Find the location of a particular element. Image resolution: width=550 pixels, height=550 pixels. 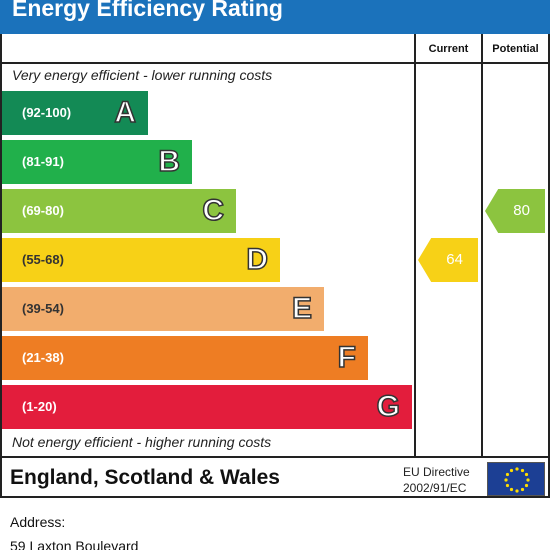

footer-divider is located at coordinates (275, 457).